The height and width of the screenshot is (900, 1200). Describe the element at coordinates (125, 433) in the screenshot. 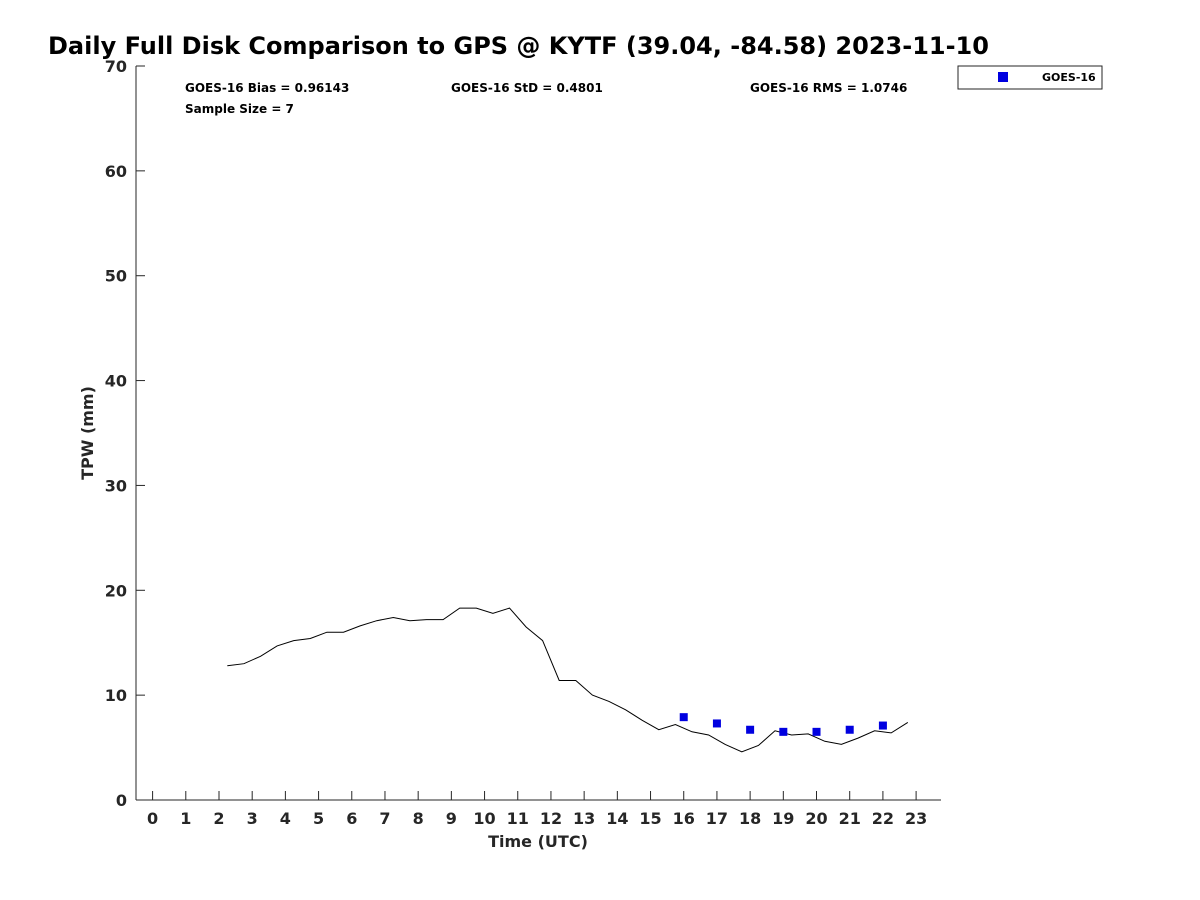

I see `y-axis-ticks: 0 10 20 30 40 50 60 70` at that location.